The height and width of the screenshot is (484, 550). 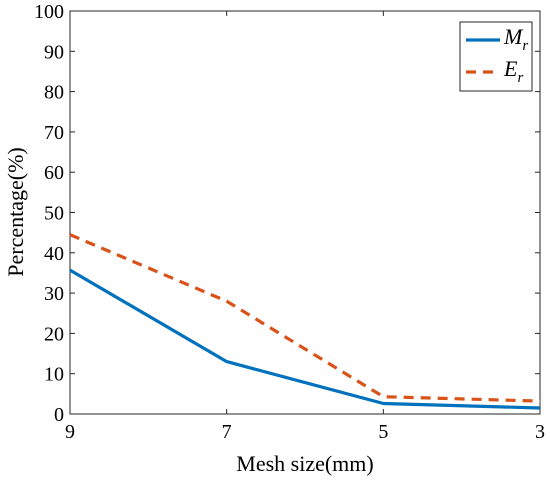 What do you see at coordinates (383, 432) in the screenshot?
I see `x-tick-label: 5` at bounding box center [383, 432].